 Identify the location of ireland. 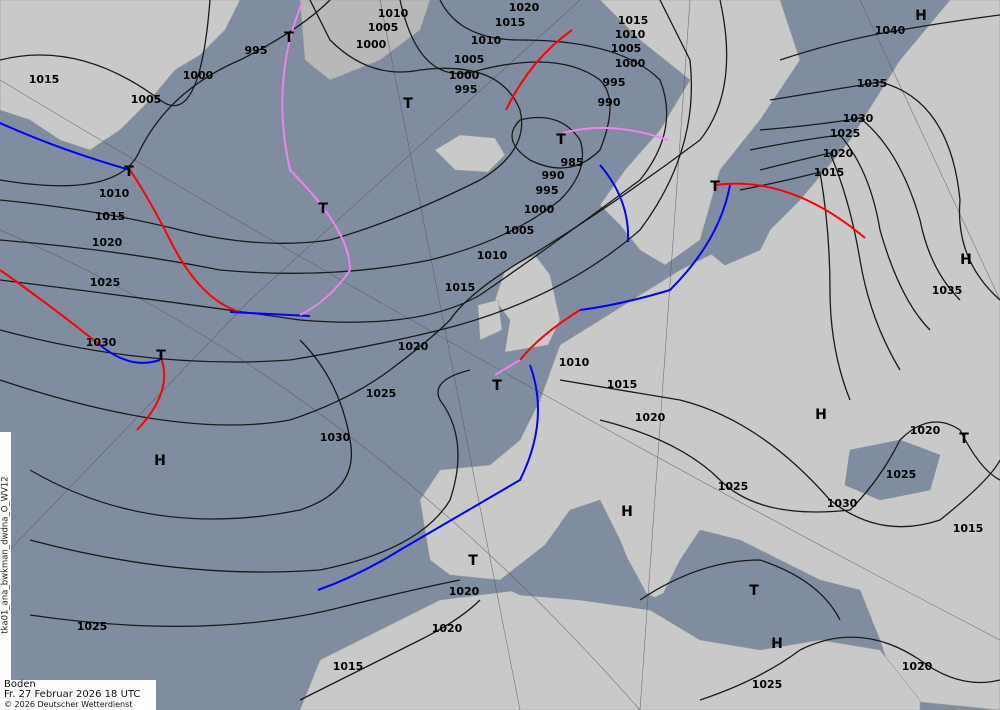
(490, 320).